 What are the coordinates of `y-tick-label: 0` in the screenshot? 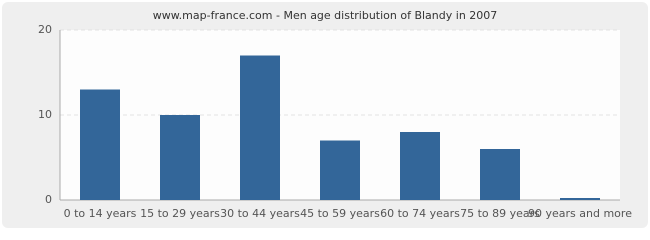 It's located at (48, 199).